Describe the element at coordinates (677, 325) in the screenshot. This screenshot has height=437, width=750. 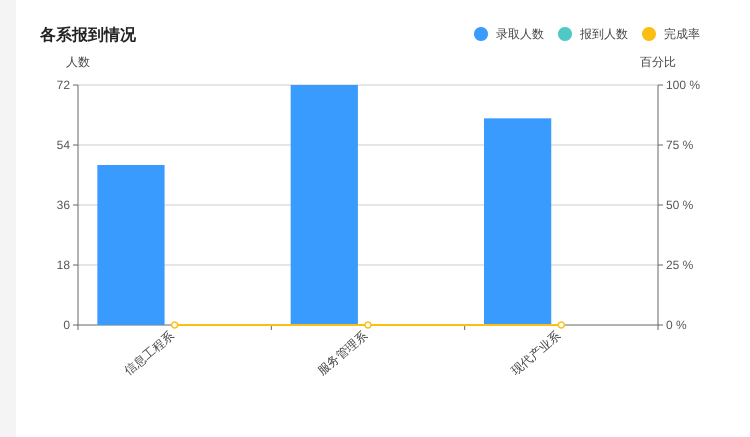
I see `y2-tick-label: 0 %` at that location.